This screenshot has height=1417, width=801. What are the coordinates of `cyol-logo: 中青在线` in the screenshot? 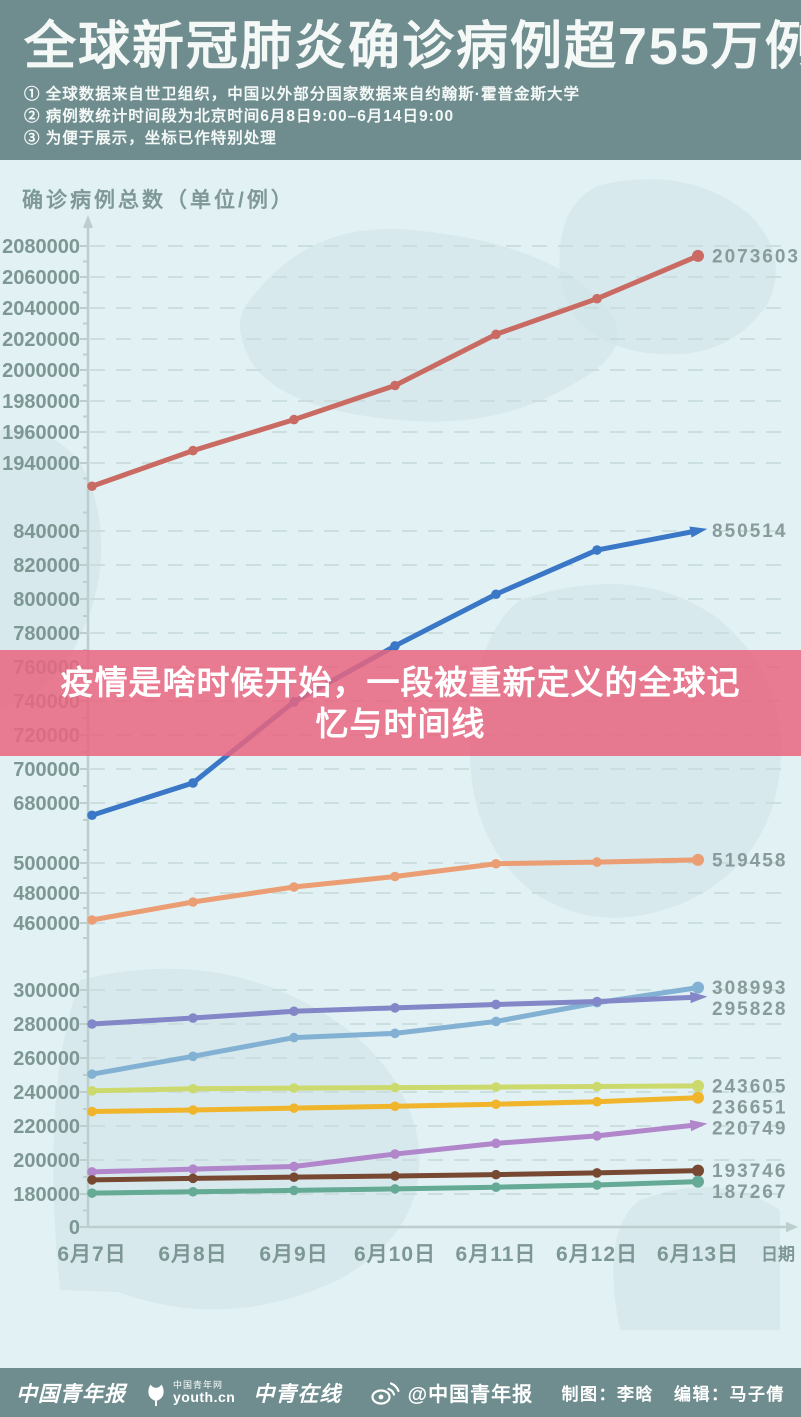 It's located at (297, 1393).